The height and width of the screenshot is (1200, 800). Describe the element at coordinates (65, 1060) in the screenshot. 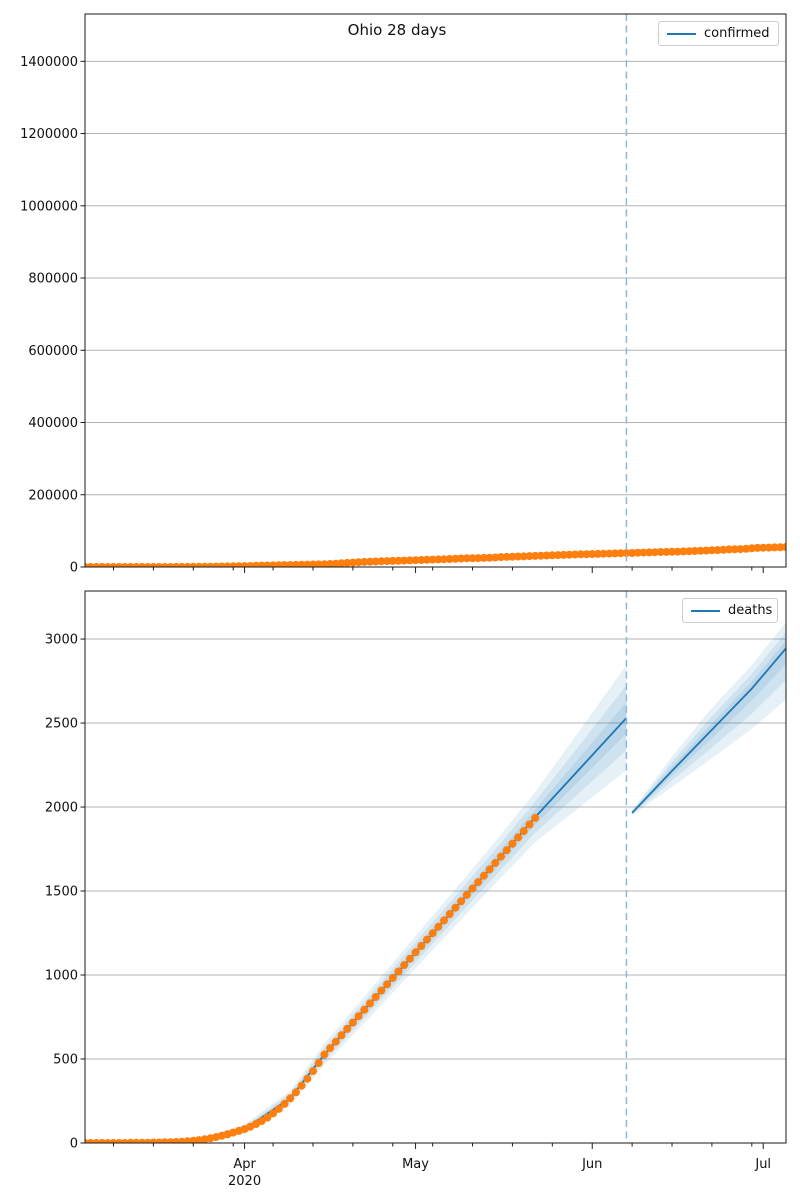

I see `y-tick-label: 500` at that location.